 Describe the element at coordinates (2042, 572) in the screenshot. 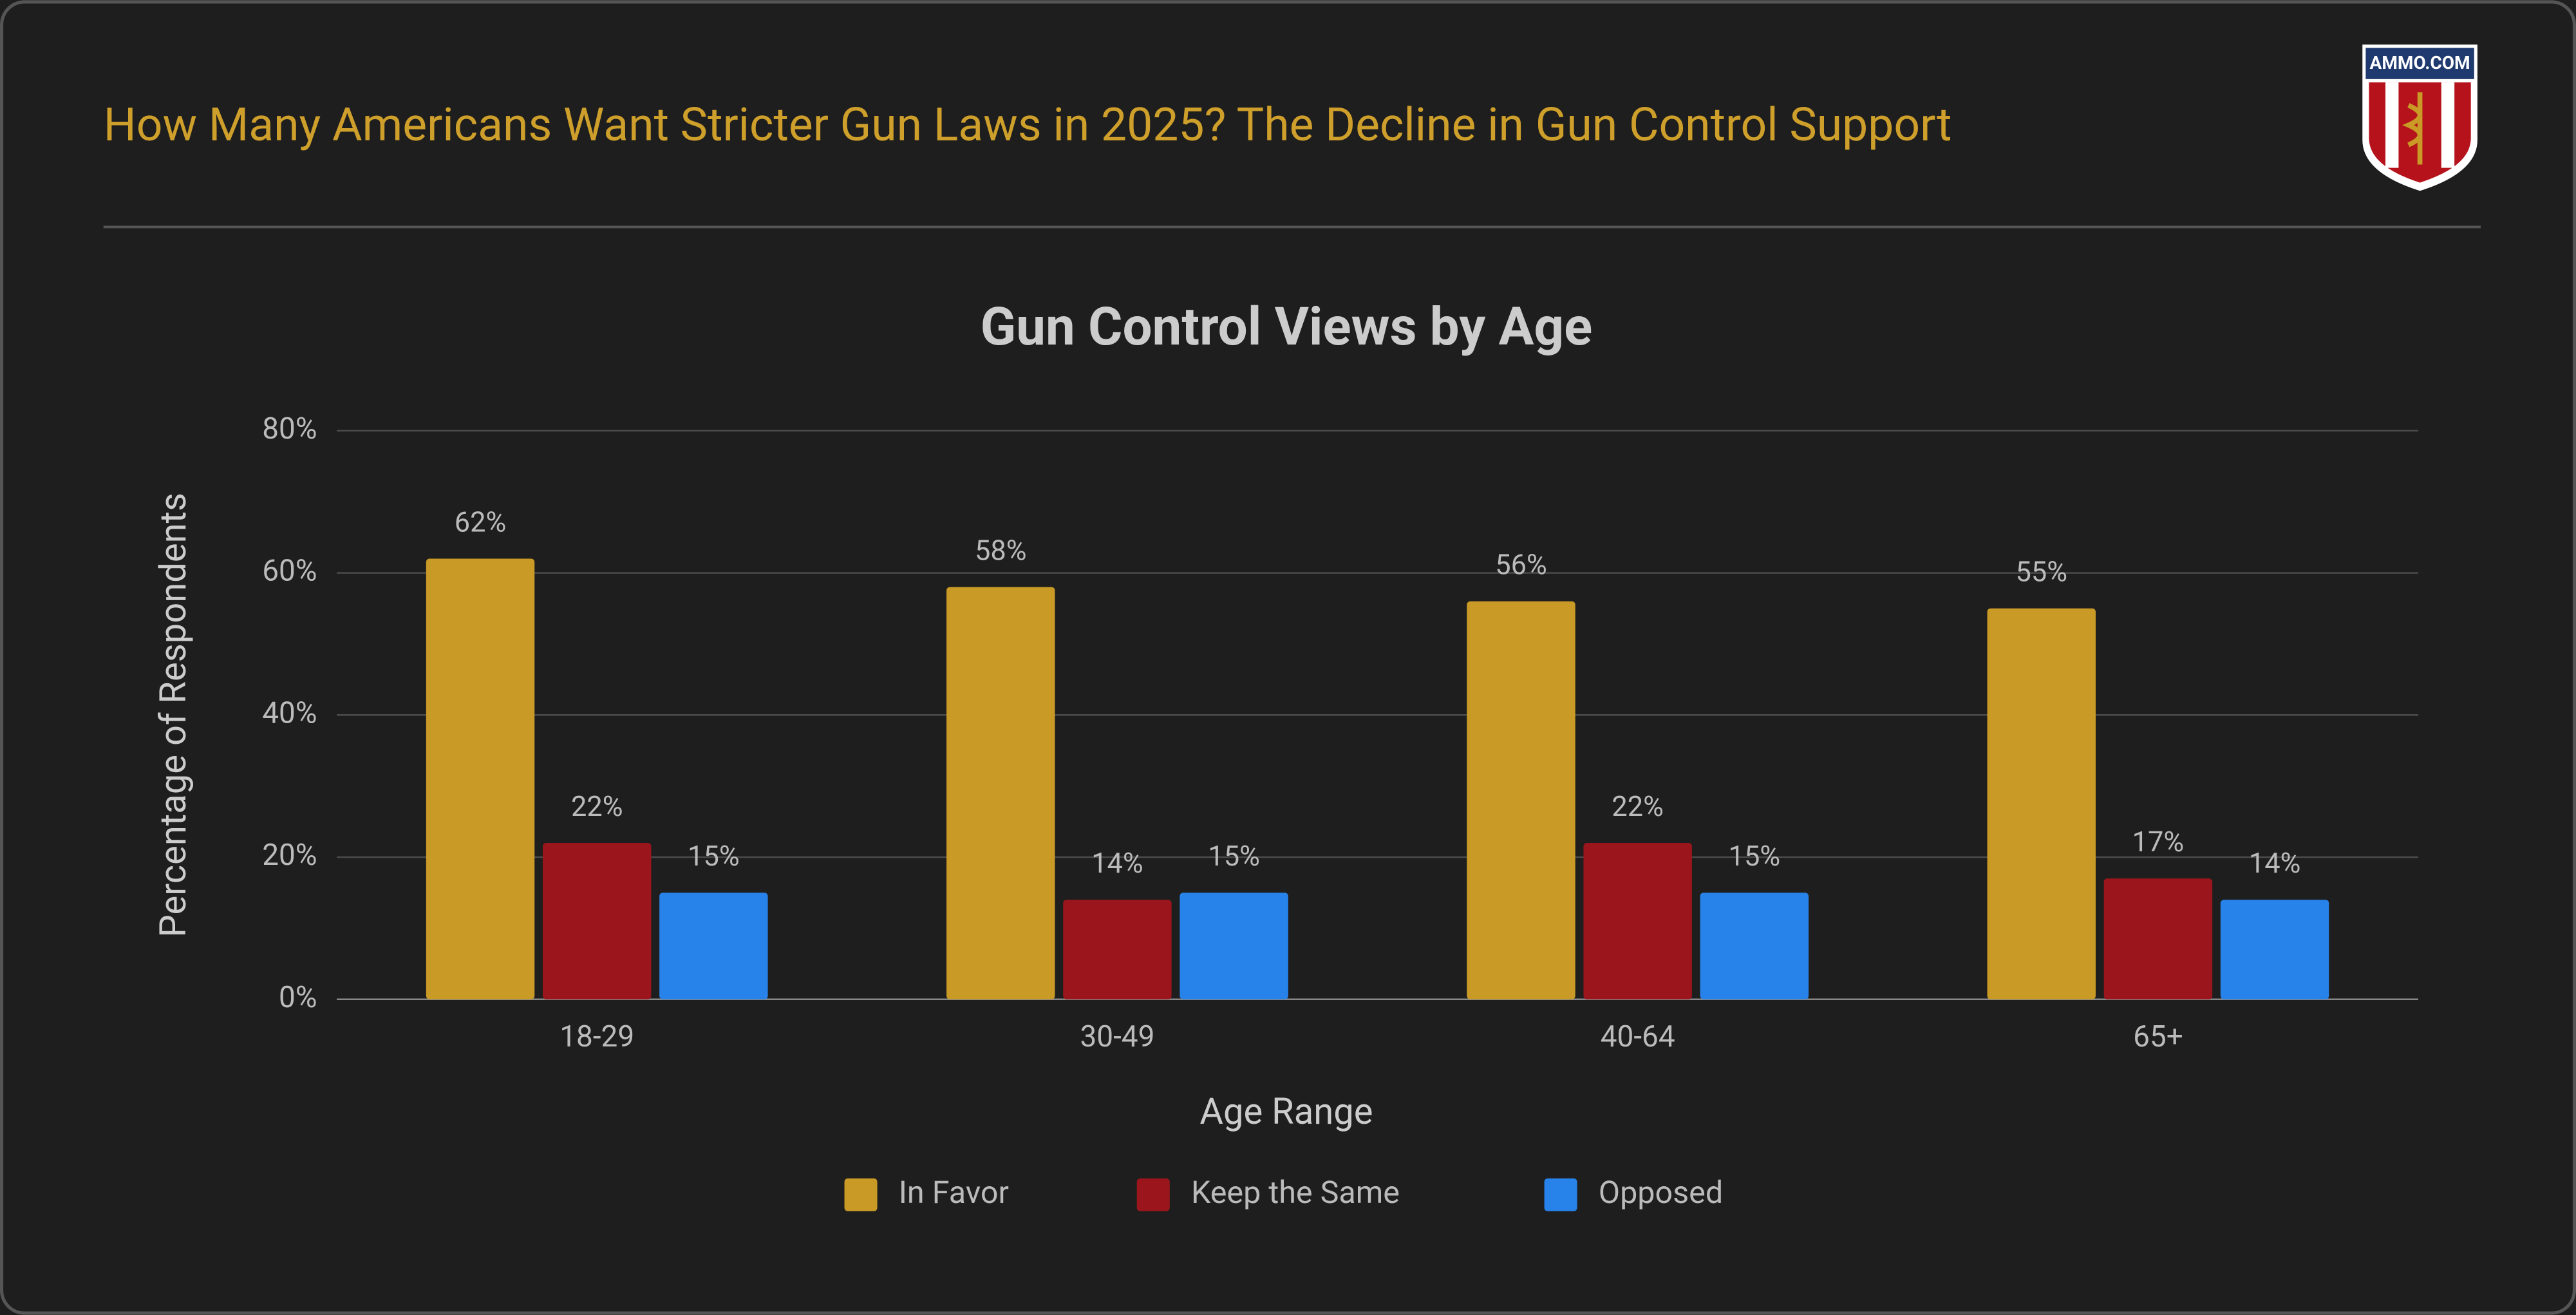

I see `value-label: 55%` at that location.